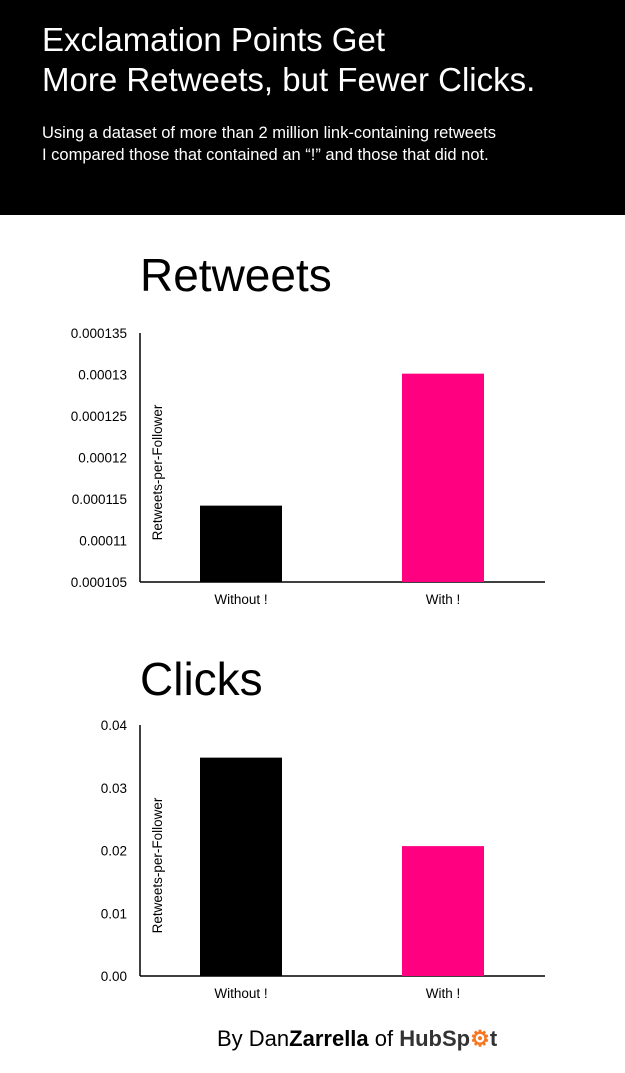 This screenshot has width=625, height=1073. Describe the element at coordinates (99, 499) in the screenshot. I see `y-tick-label: 0.000115` at that location.